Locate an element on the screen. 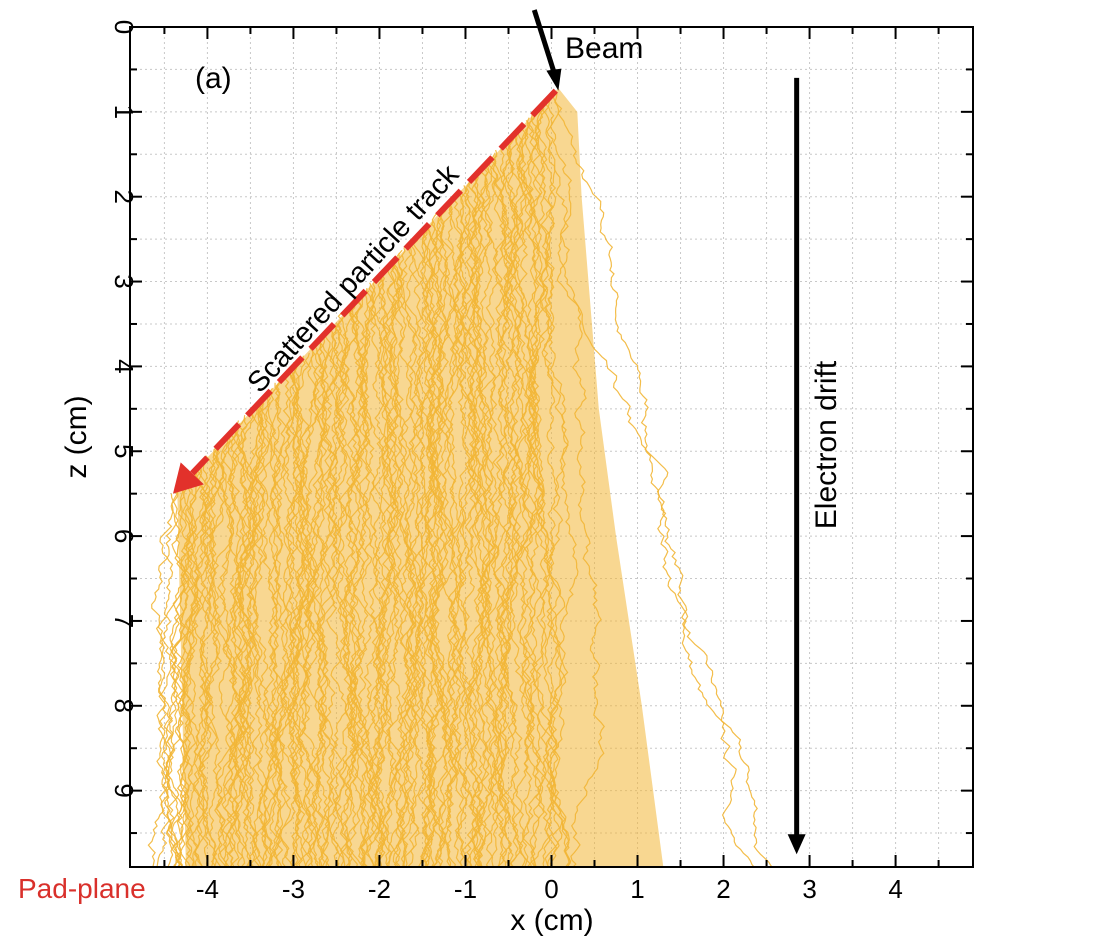  x-tick-label: -4 is located at coordinates (207, 889).